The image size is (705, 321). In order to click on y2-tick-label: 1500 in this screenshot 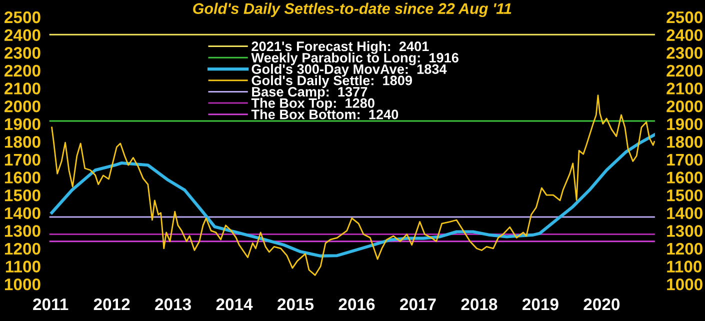, I will do `click(684, 195)`.